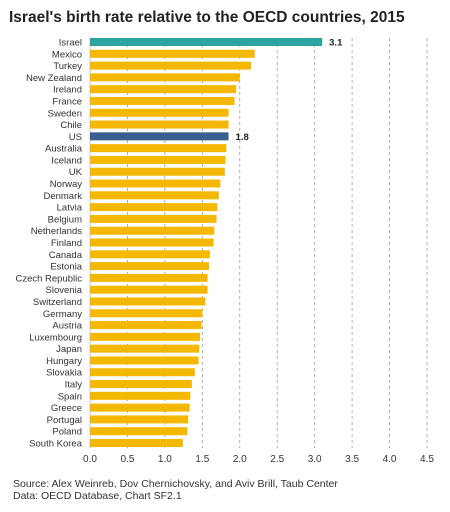 The height and width of the screenshot is (512, 450). Describe the element at coordinates (152, 230) in the screenshot. I see `bar-netherlands` at that location.